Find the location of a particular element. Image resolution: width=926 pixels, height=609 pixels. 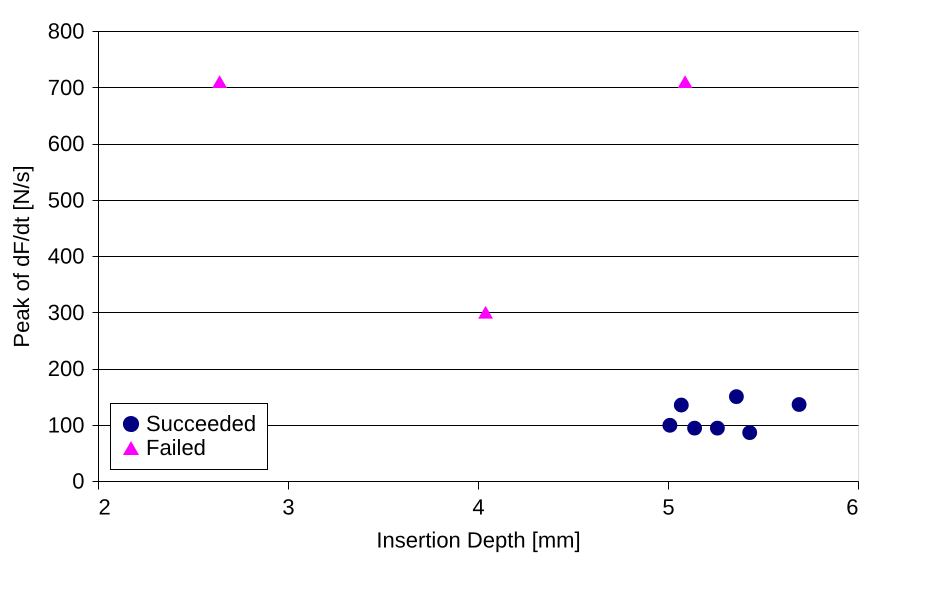

y-tick-label: 600 is located at coordinates (66, 143).